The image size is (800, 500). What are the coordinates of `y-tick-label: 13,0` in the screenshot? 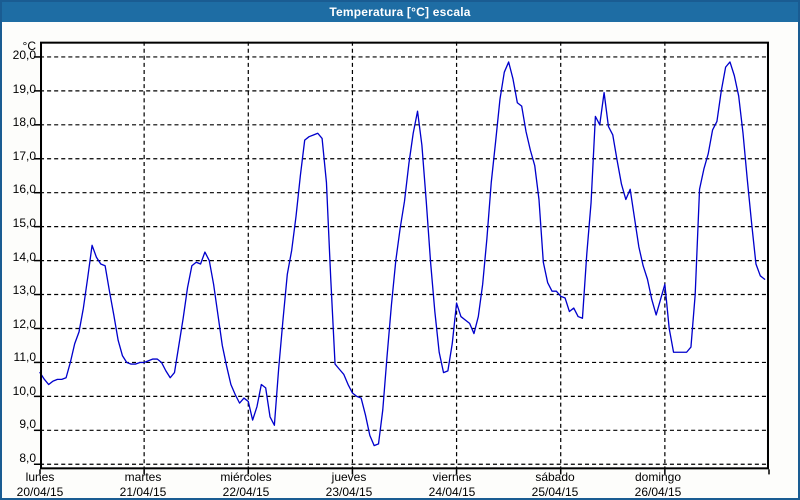 It's located at (24, 290).